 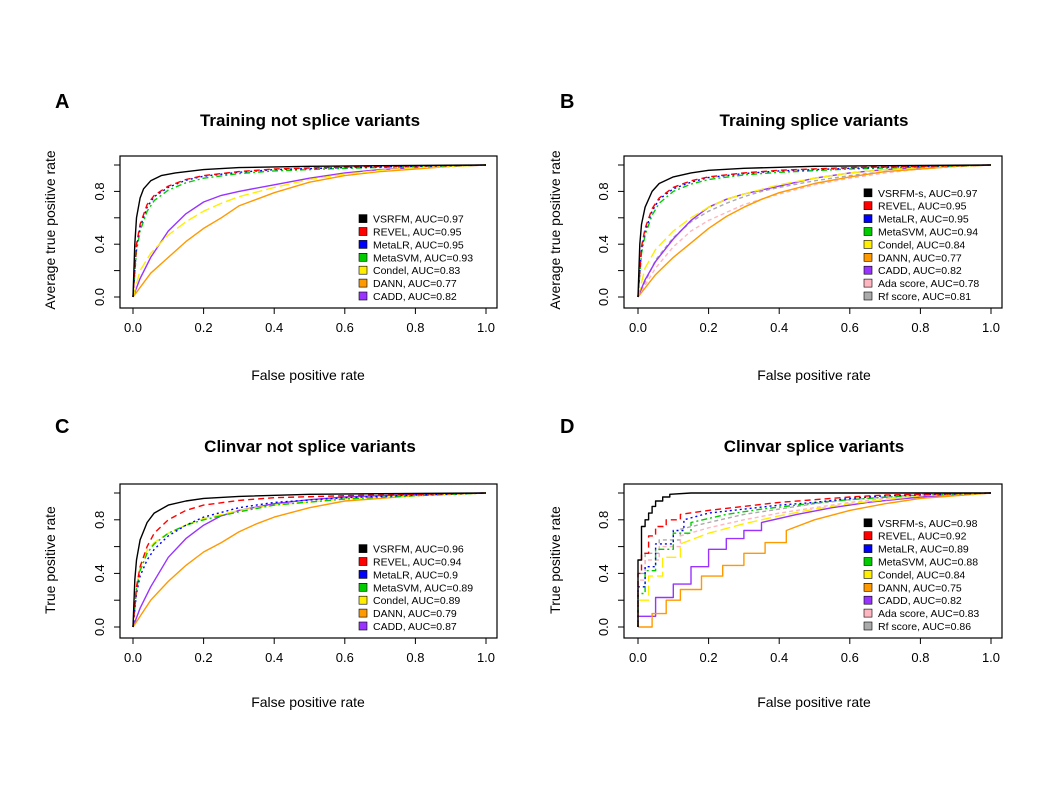 I want to click on legend-entry: VSRFM, AUC=0.96, so click(x=418, y=550).